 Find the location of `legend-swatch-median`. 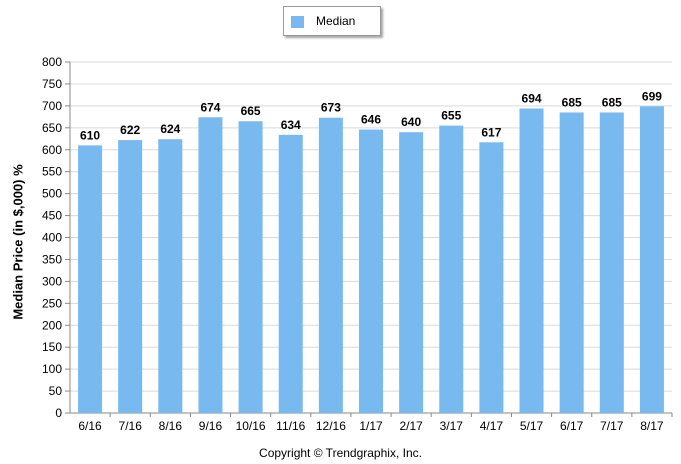

legend-swatch-median is located at coordinates (297, 22).